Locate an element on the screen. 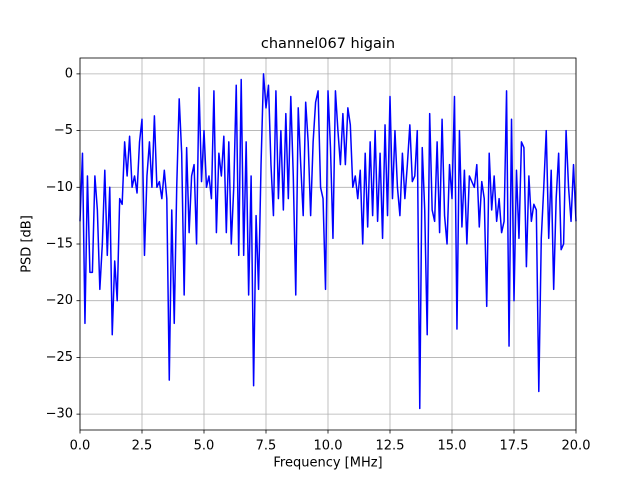 The image size is (640, 480). y-tick-label: −25 is located at coordinates (59, 357).